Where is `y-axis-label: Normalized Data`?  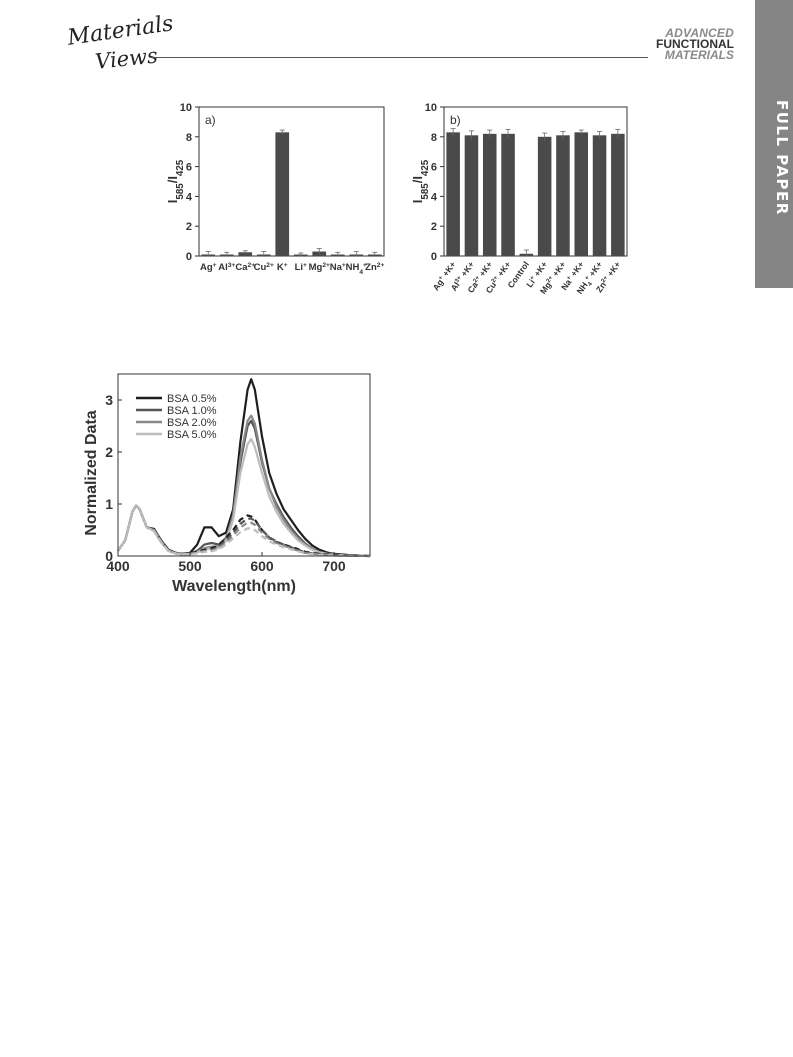
y-axis-label: Normalized Data is located at coordinates (91, 472).